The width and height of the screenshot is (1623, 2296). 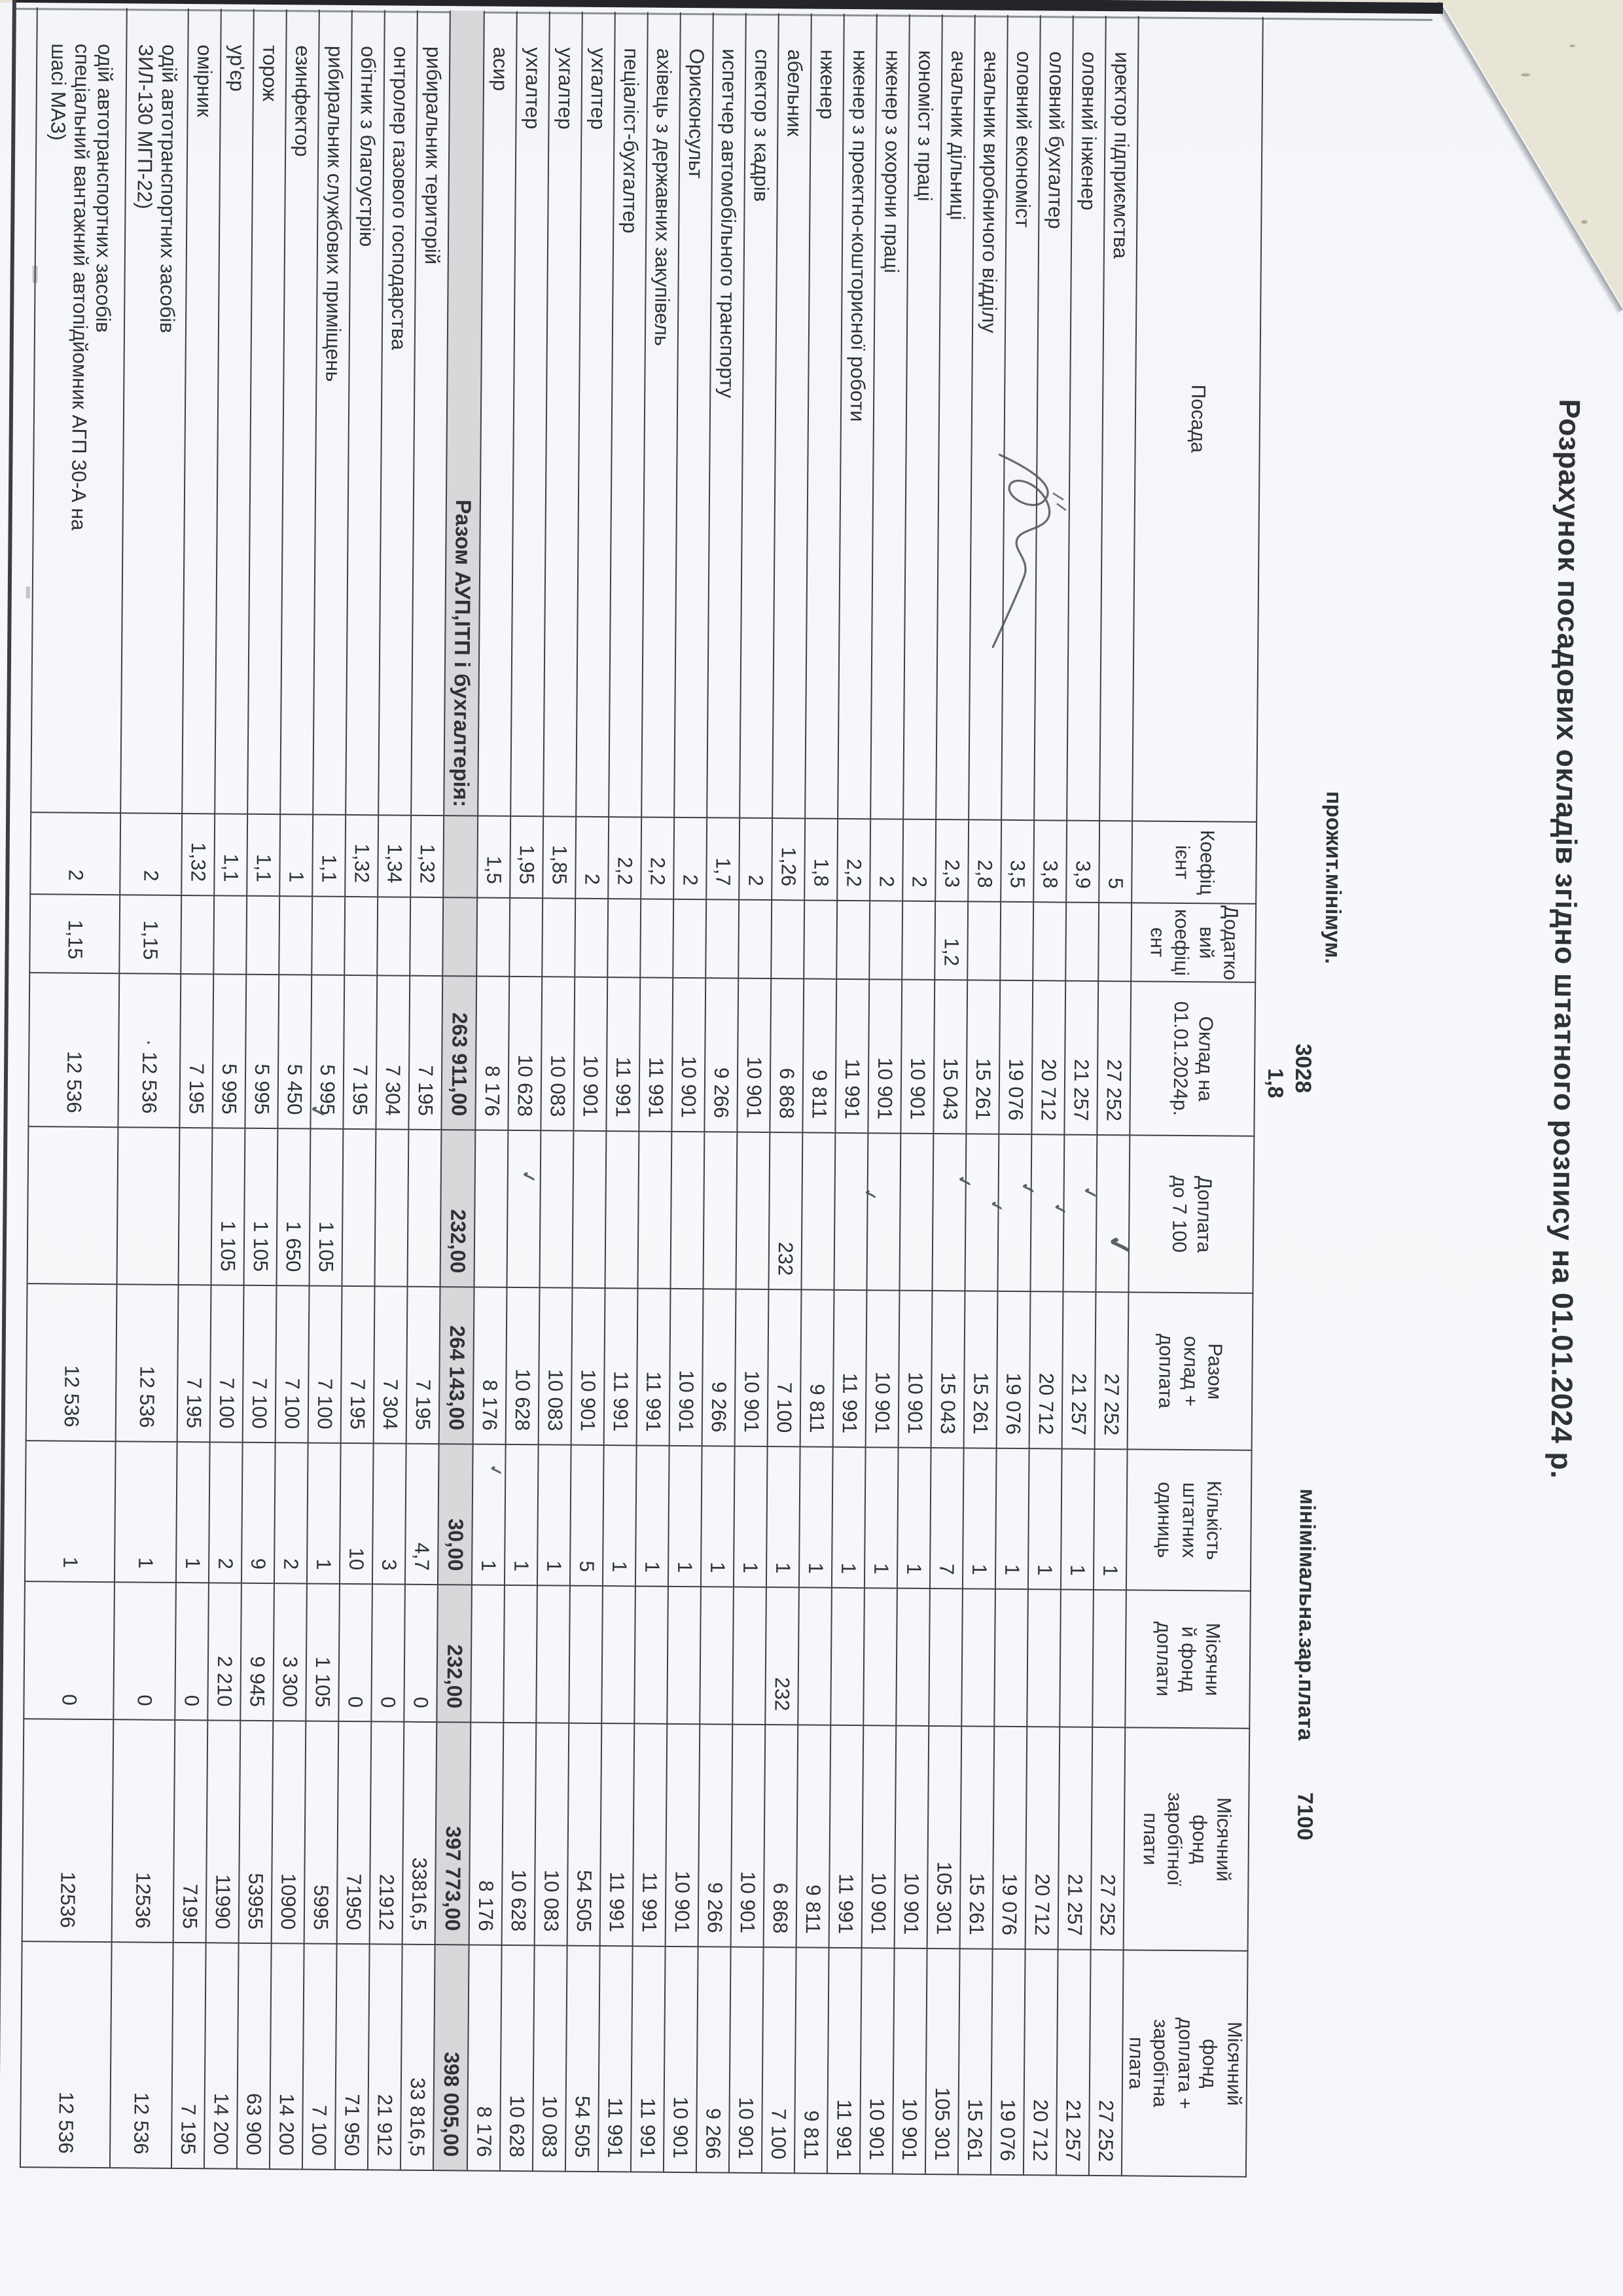 What do you see at coordinates (1075, 1838) in the screenshot?
I see `fond_zp-cell: 21 257` at bounding box center [1075, 1838].